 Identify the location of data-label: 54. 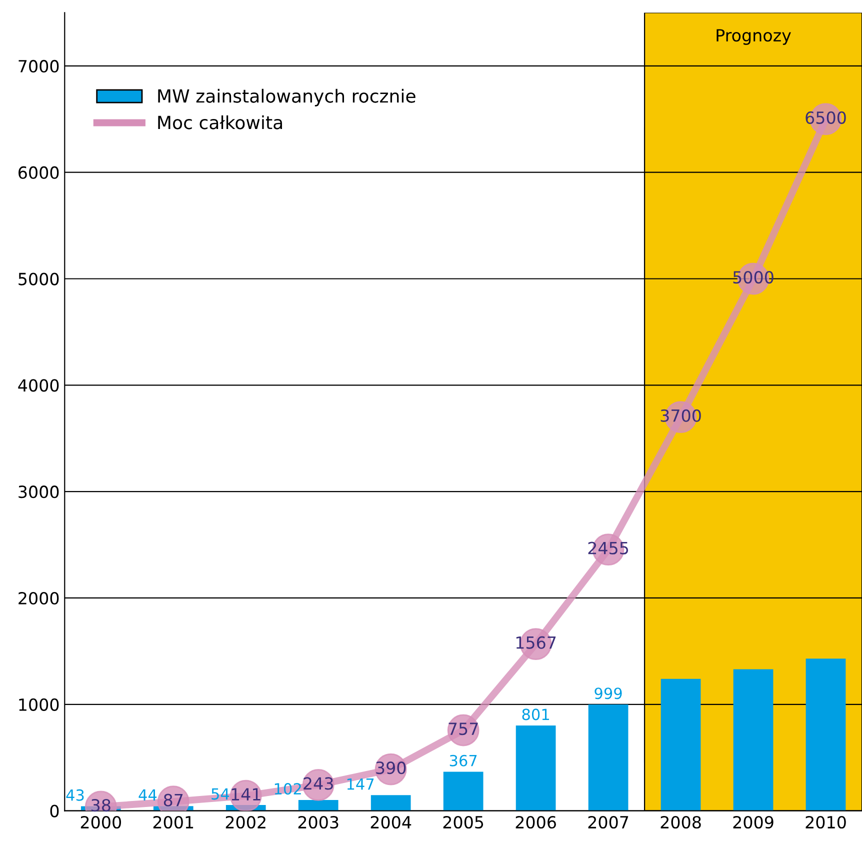
(221, 794).